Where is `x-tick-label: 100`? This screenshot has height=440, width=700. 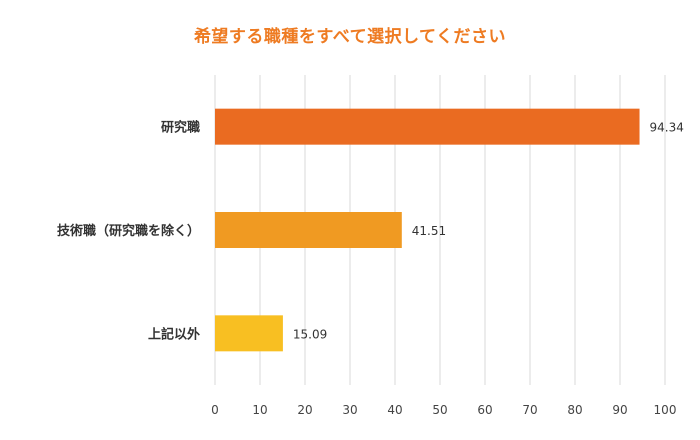
x-tick-label: 100 is located at coordinates (665, 410).